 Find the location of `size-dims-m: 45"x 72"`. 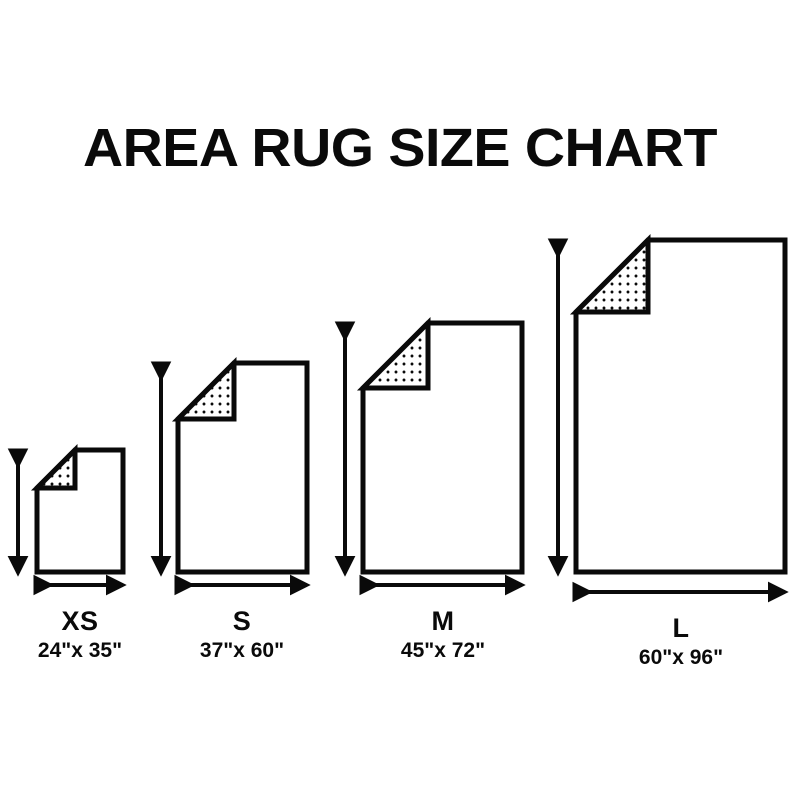

size-dims-m: 45"x 72" is located at coordinates (443, 650).